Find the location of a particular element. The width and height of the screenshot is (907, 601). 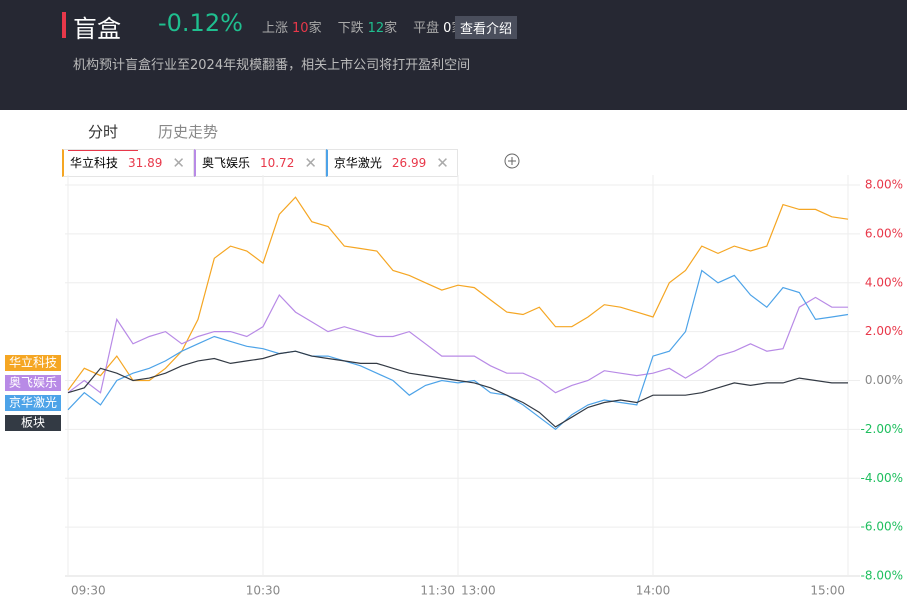

stock-chip: 奥飞娱乐 10.72 ✕ is located at coordinates (259, 163).